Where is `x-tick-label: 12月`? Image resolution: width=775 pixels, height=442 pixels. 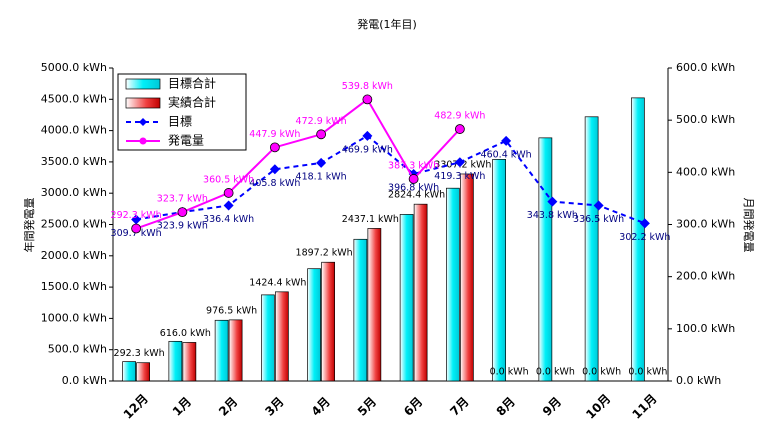
x-tick-label: 12月 is located at coordinates (136, 407).